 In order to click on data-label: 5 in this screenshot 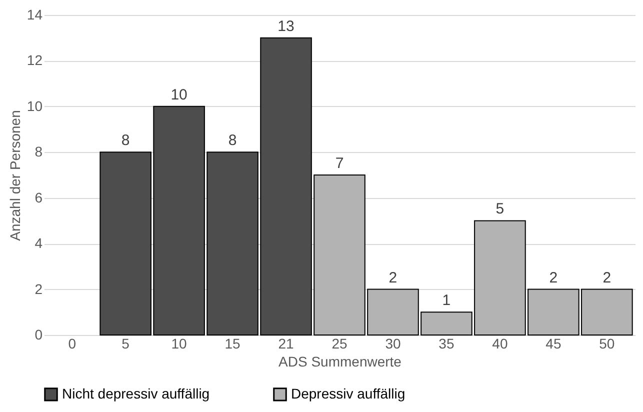, I will do `click(500, 209)`.